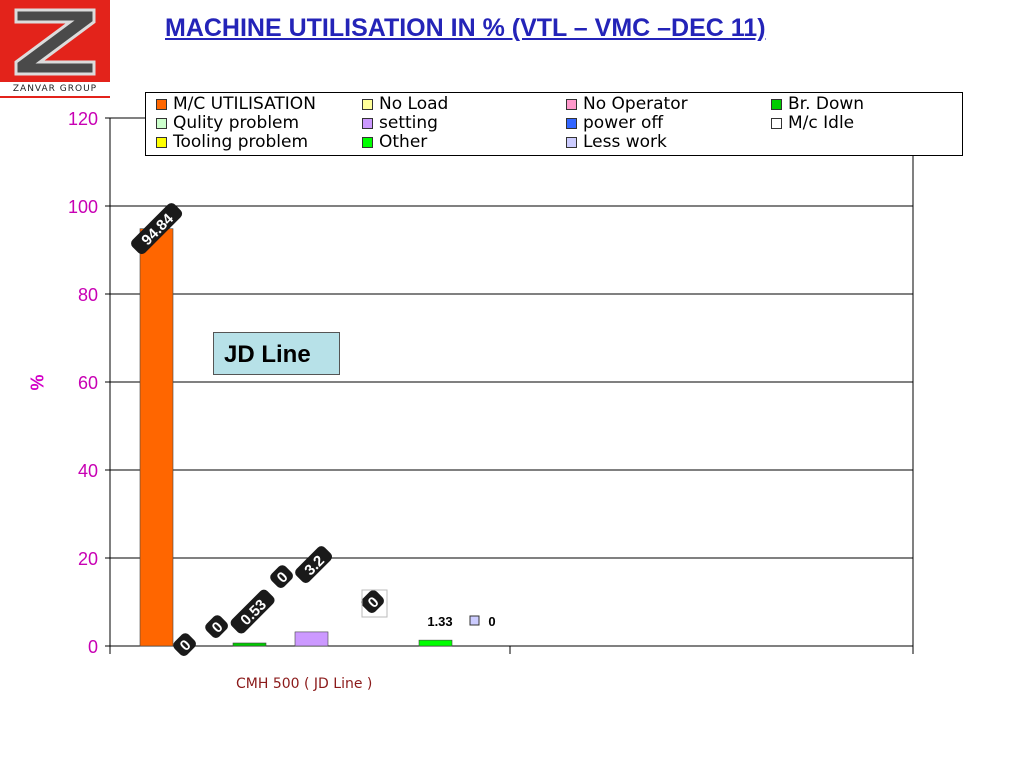  I want to click on y-tick-label: 120, so click(83, 119).